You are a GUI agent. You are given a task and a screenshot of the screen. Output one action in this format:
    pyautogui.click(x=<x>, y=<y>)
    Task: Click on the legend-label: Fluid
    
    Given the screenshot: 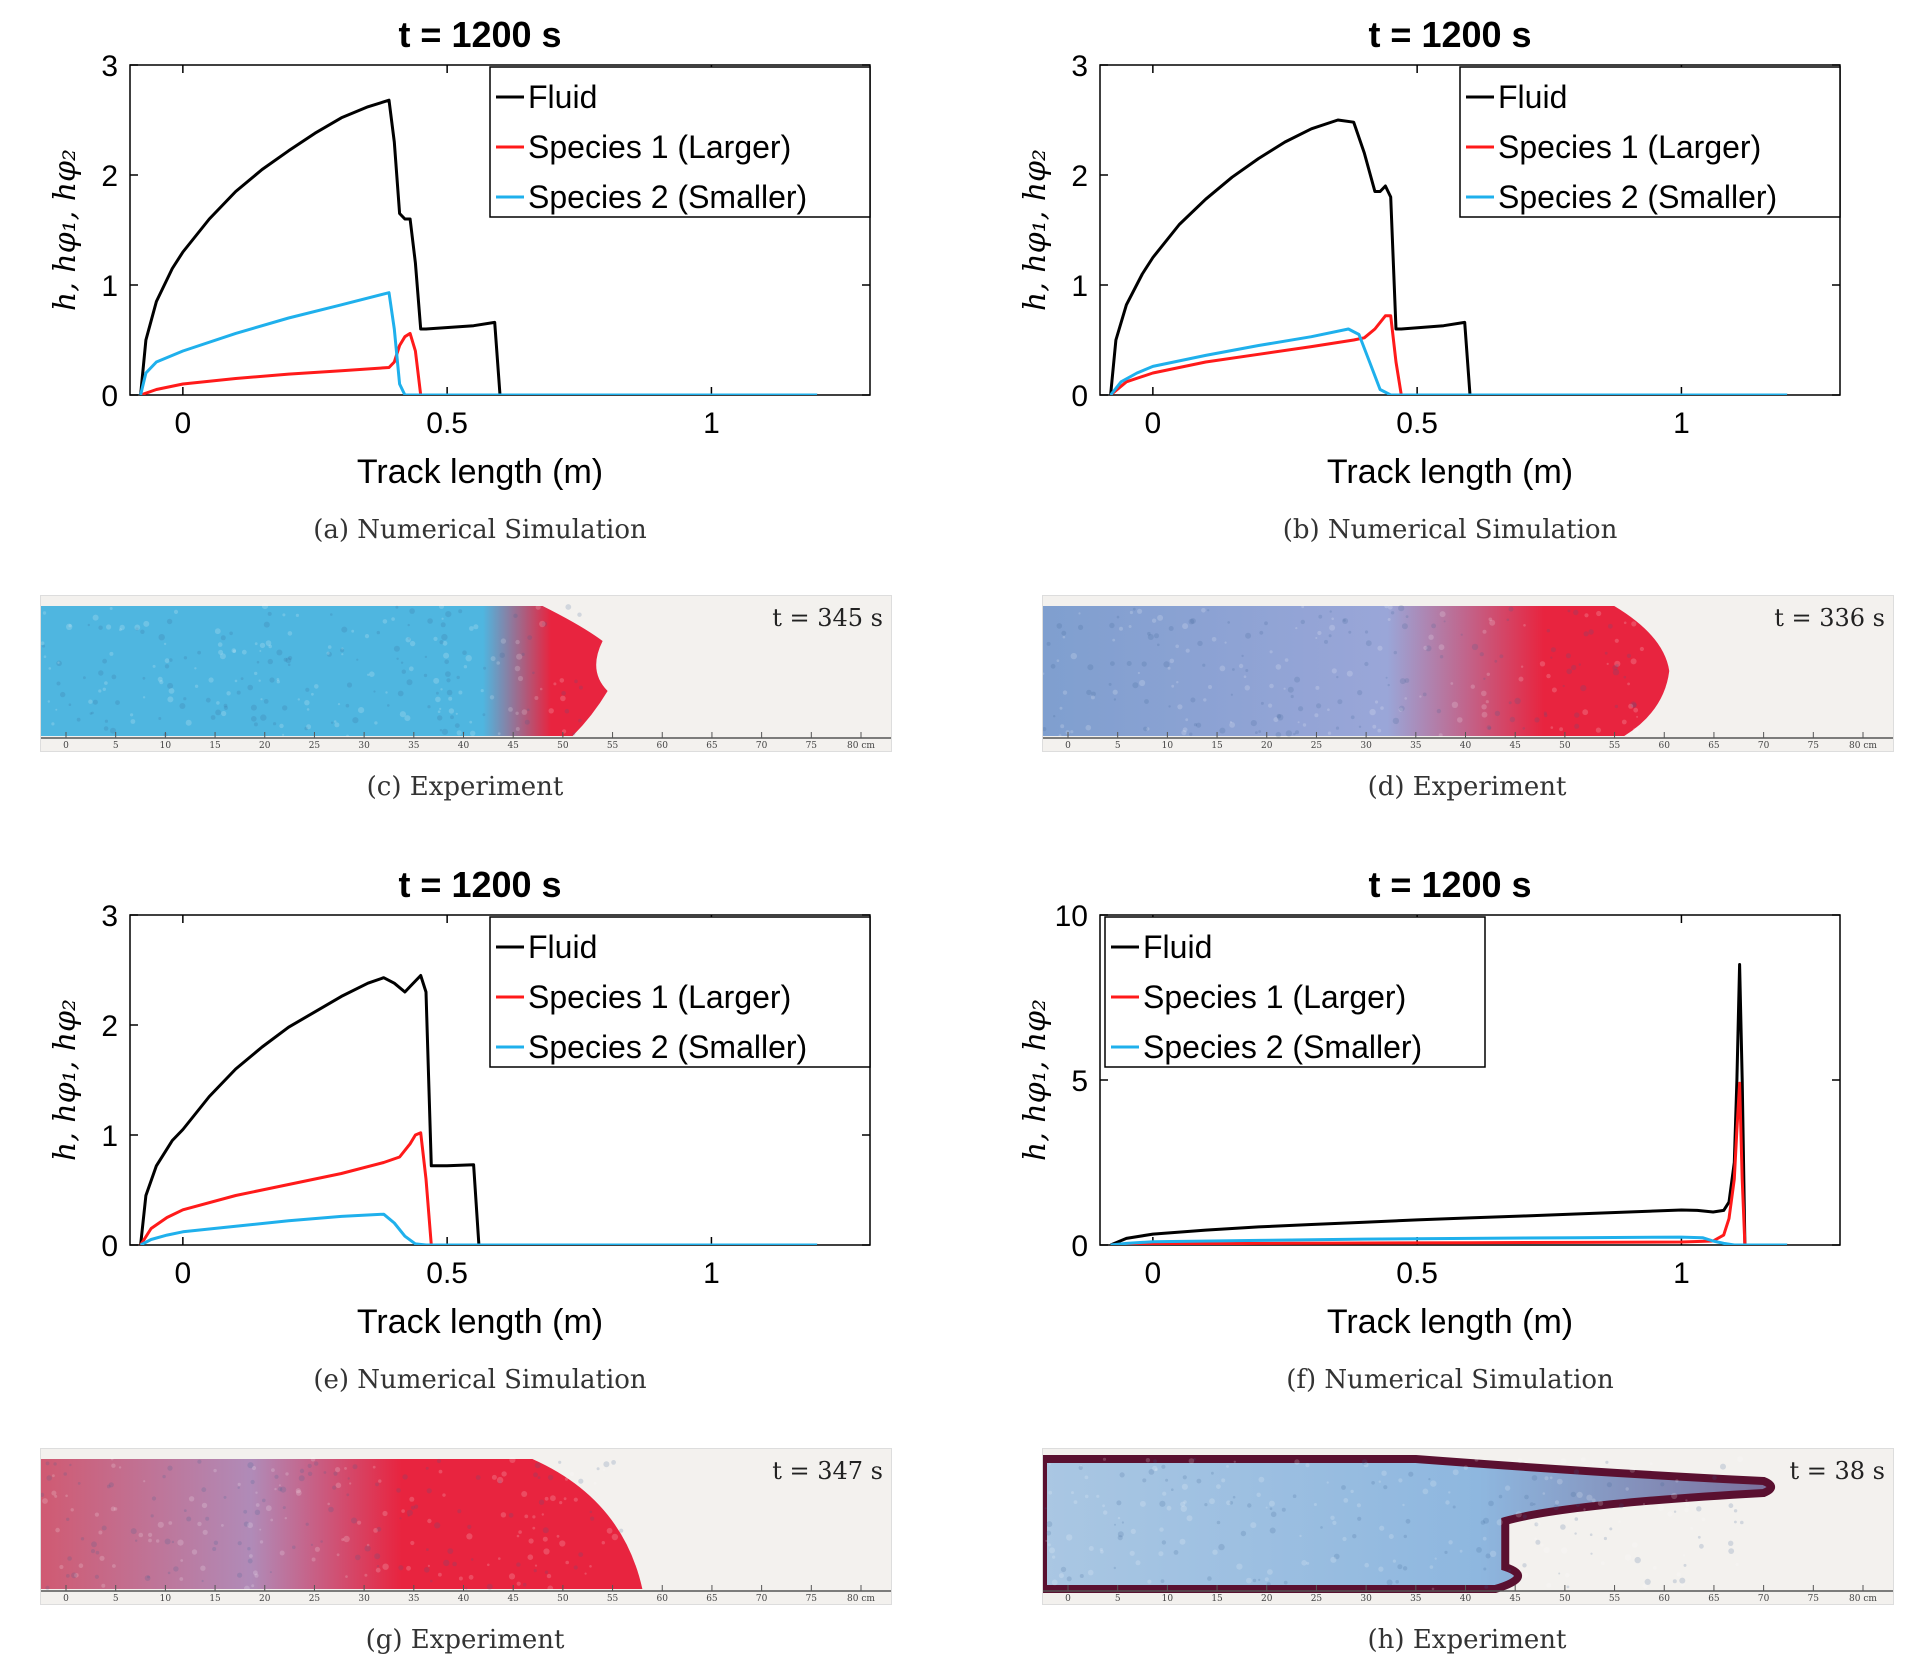 What is the action you would take?
    pyautogui.click(x=1177, y=947)
    